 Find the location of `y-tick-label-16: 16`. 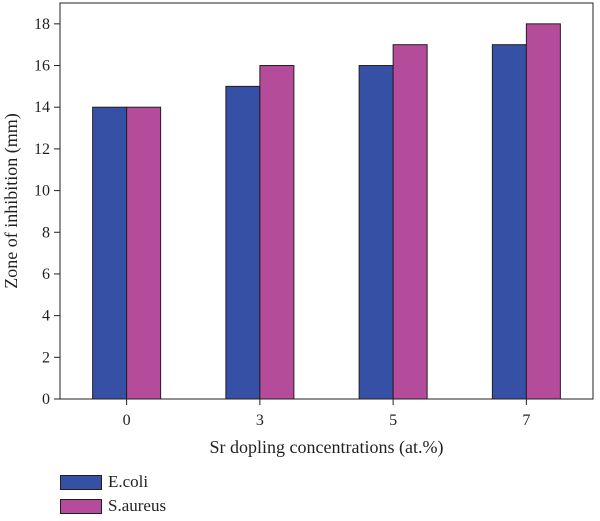

y-tick-label-16: 16 is located at coordinates (42, 66).